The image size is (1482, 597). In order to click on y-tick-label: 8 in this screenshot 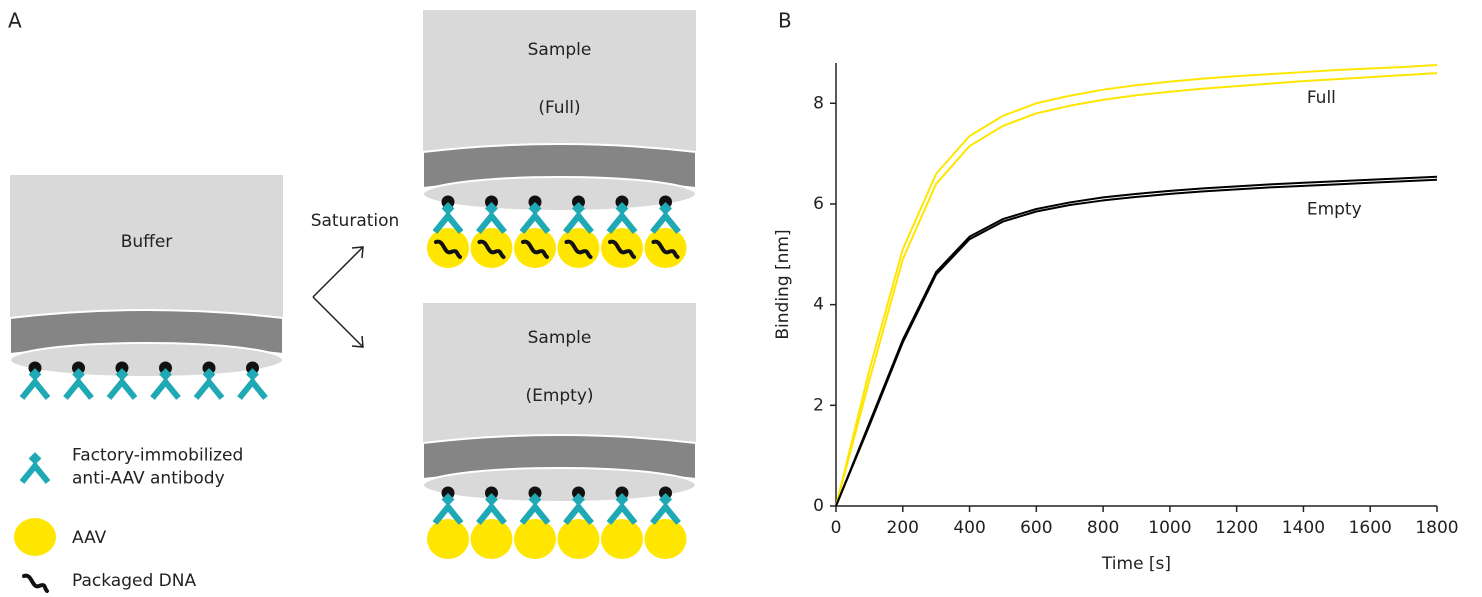, I will do `click(818, 103)`.